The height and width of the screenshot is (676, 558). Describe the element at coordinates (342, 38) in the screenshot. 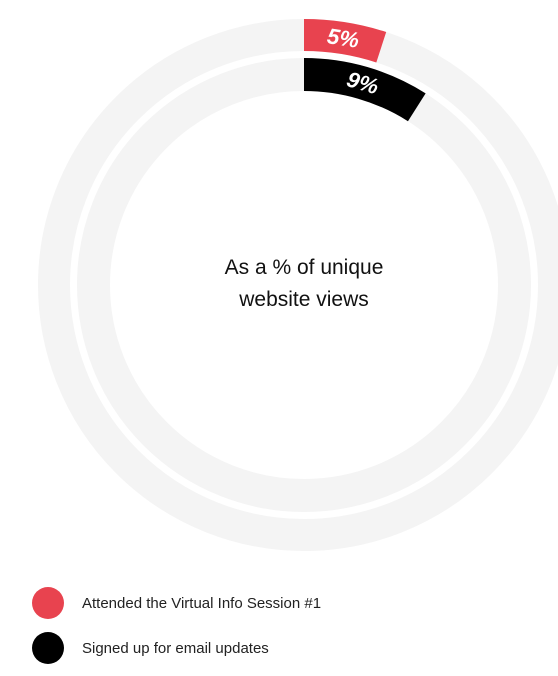

I see `data-label-0: 5%` at that location.